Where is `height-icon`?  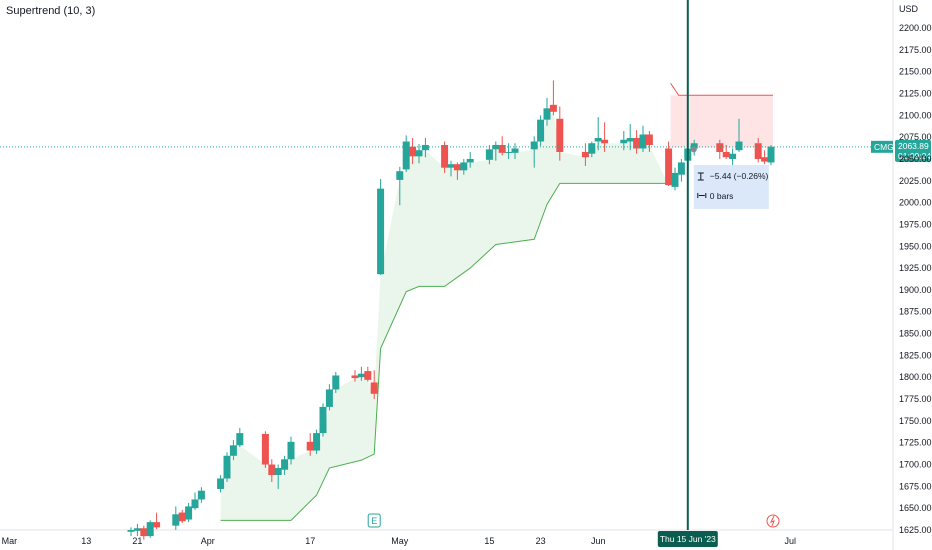
height-icon is located at coordinates (700, 176).